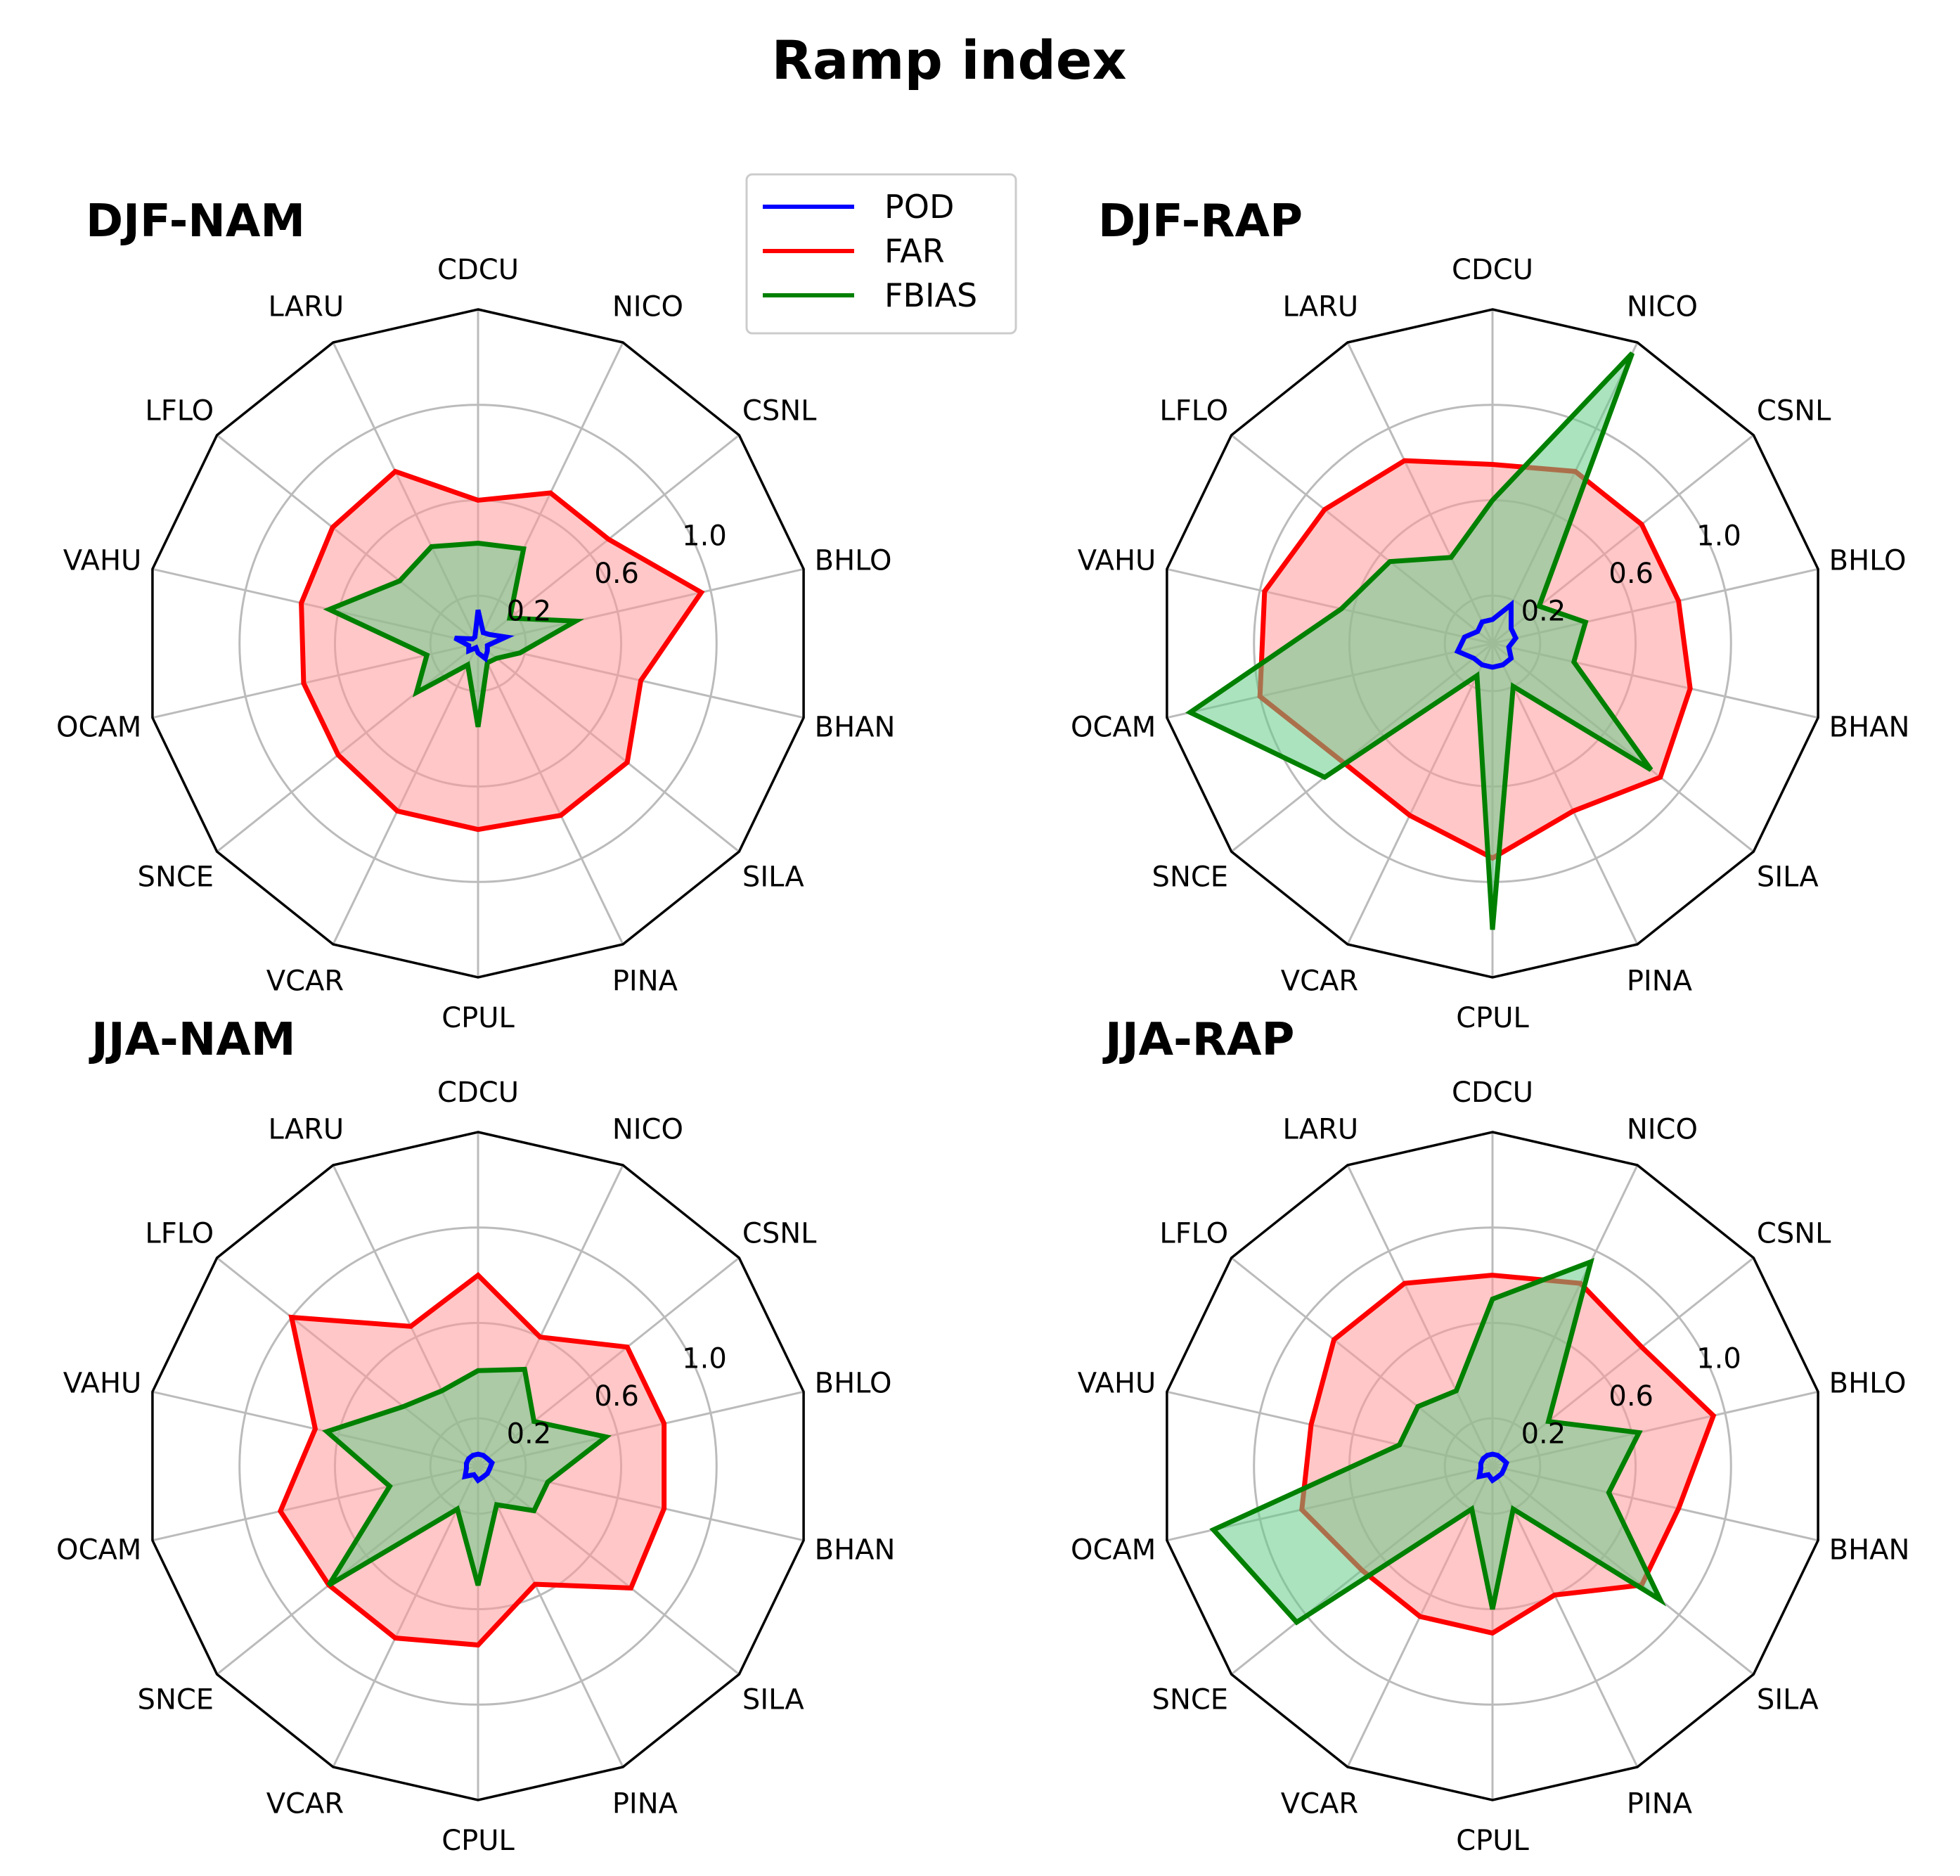 The width and height of the screenshot is (1960, 1876). Describe the element at coordinates (1200, 221) in the screenshot. I see `panel-title: DJF-RAP` at that location.